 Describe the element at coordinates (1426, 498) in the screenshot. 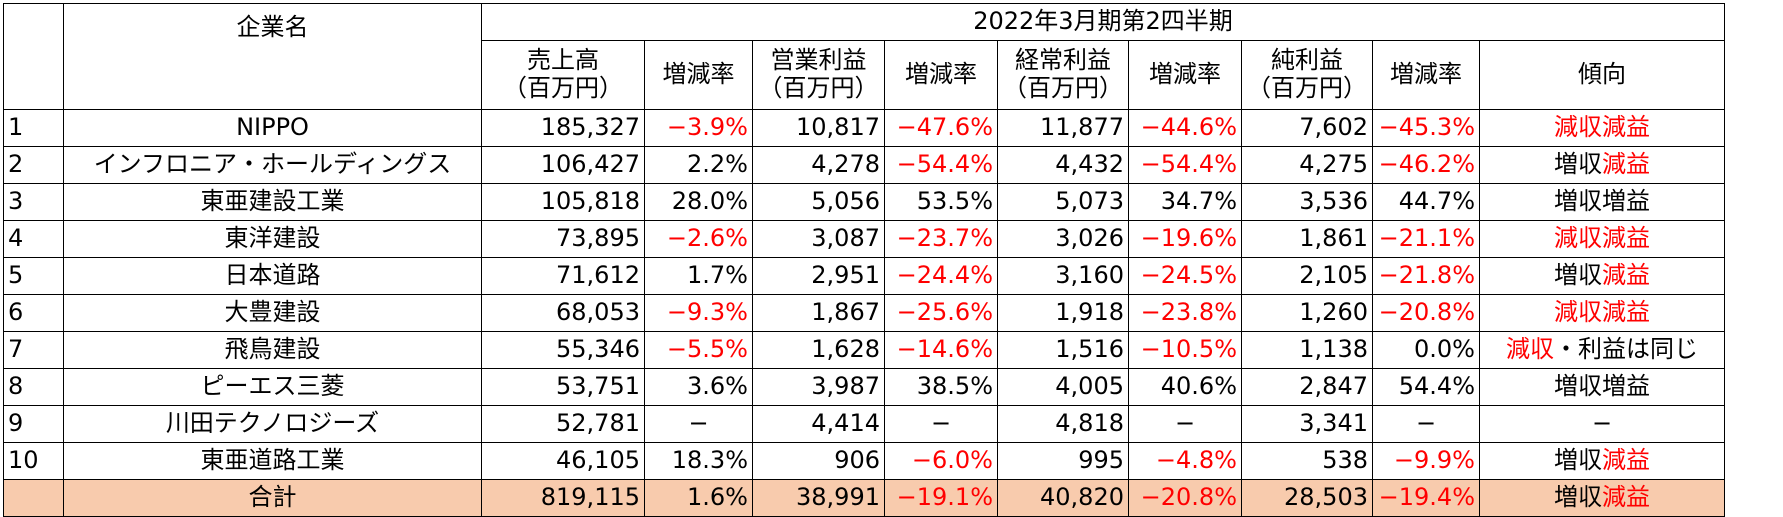

I see `total-net-rate: −19.4%` at that location.